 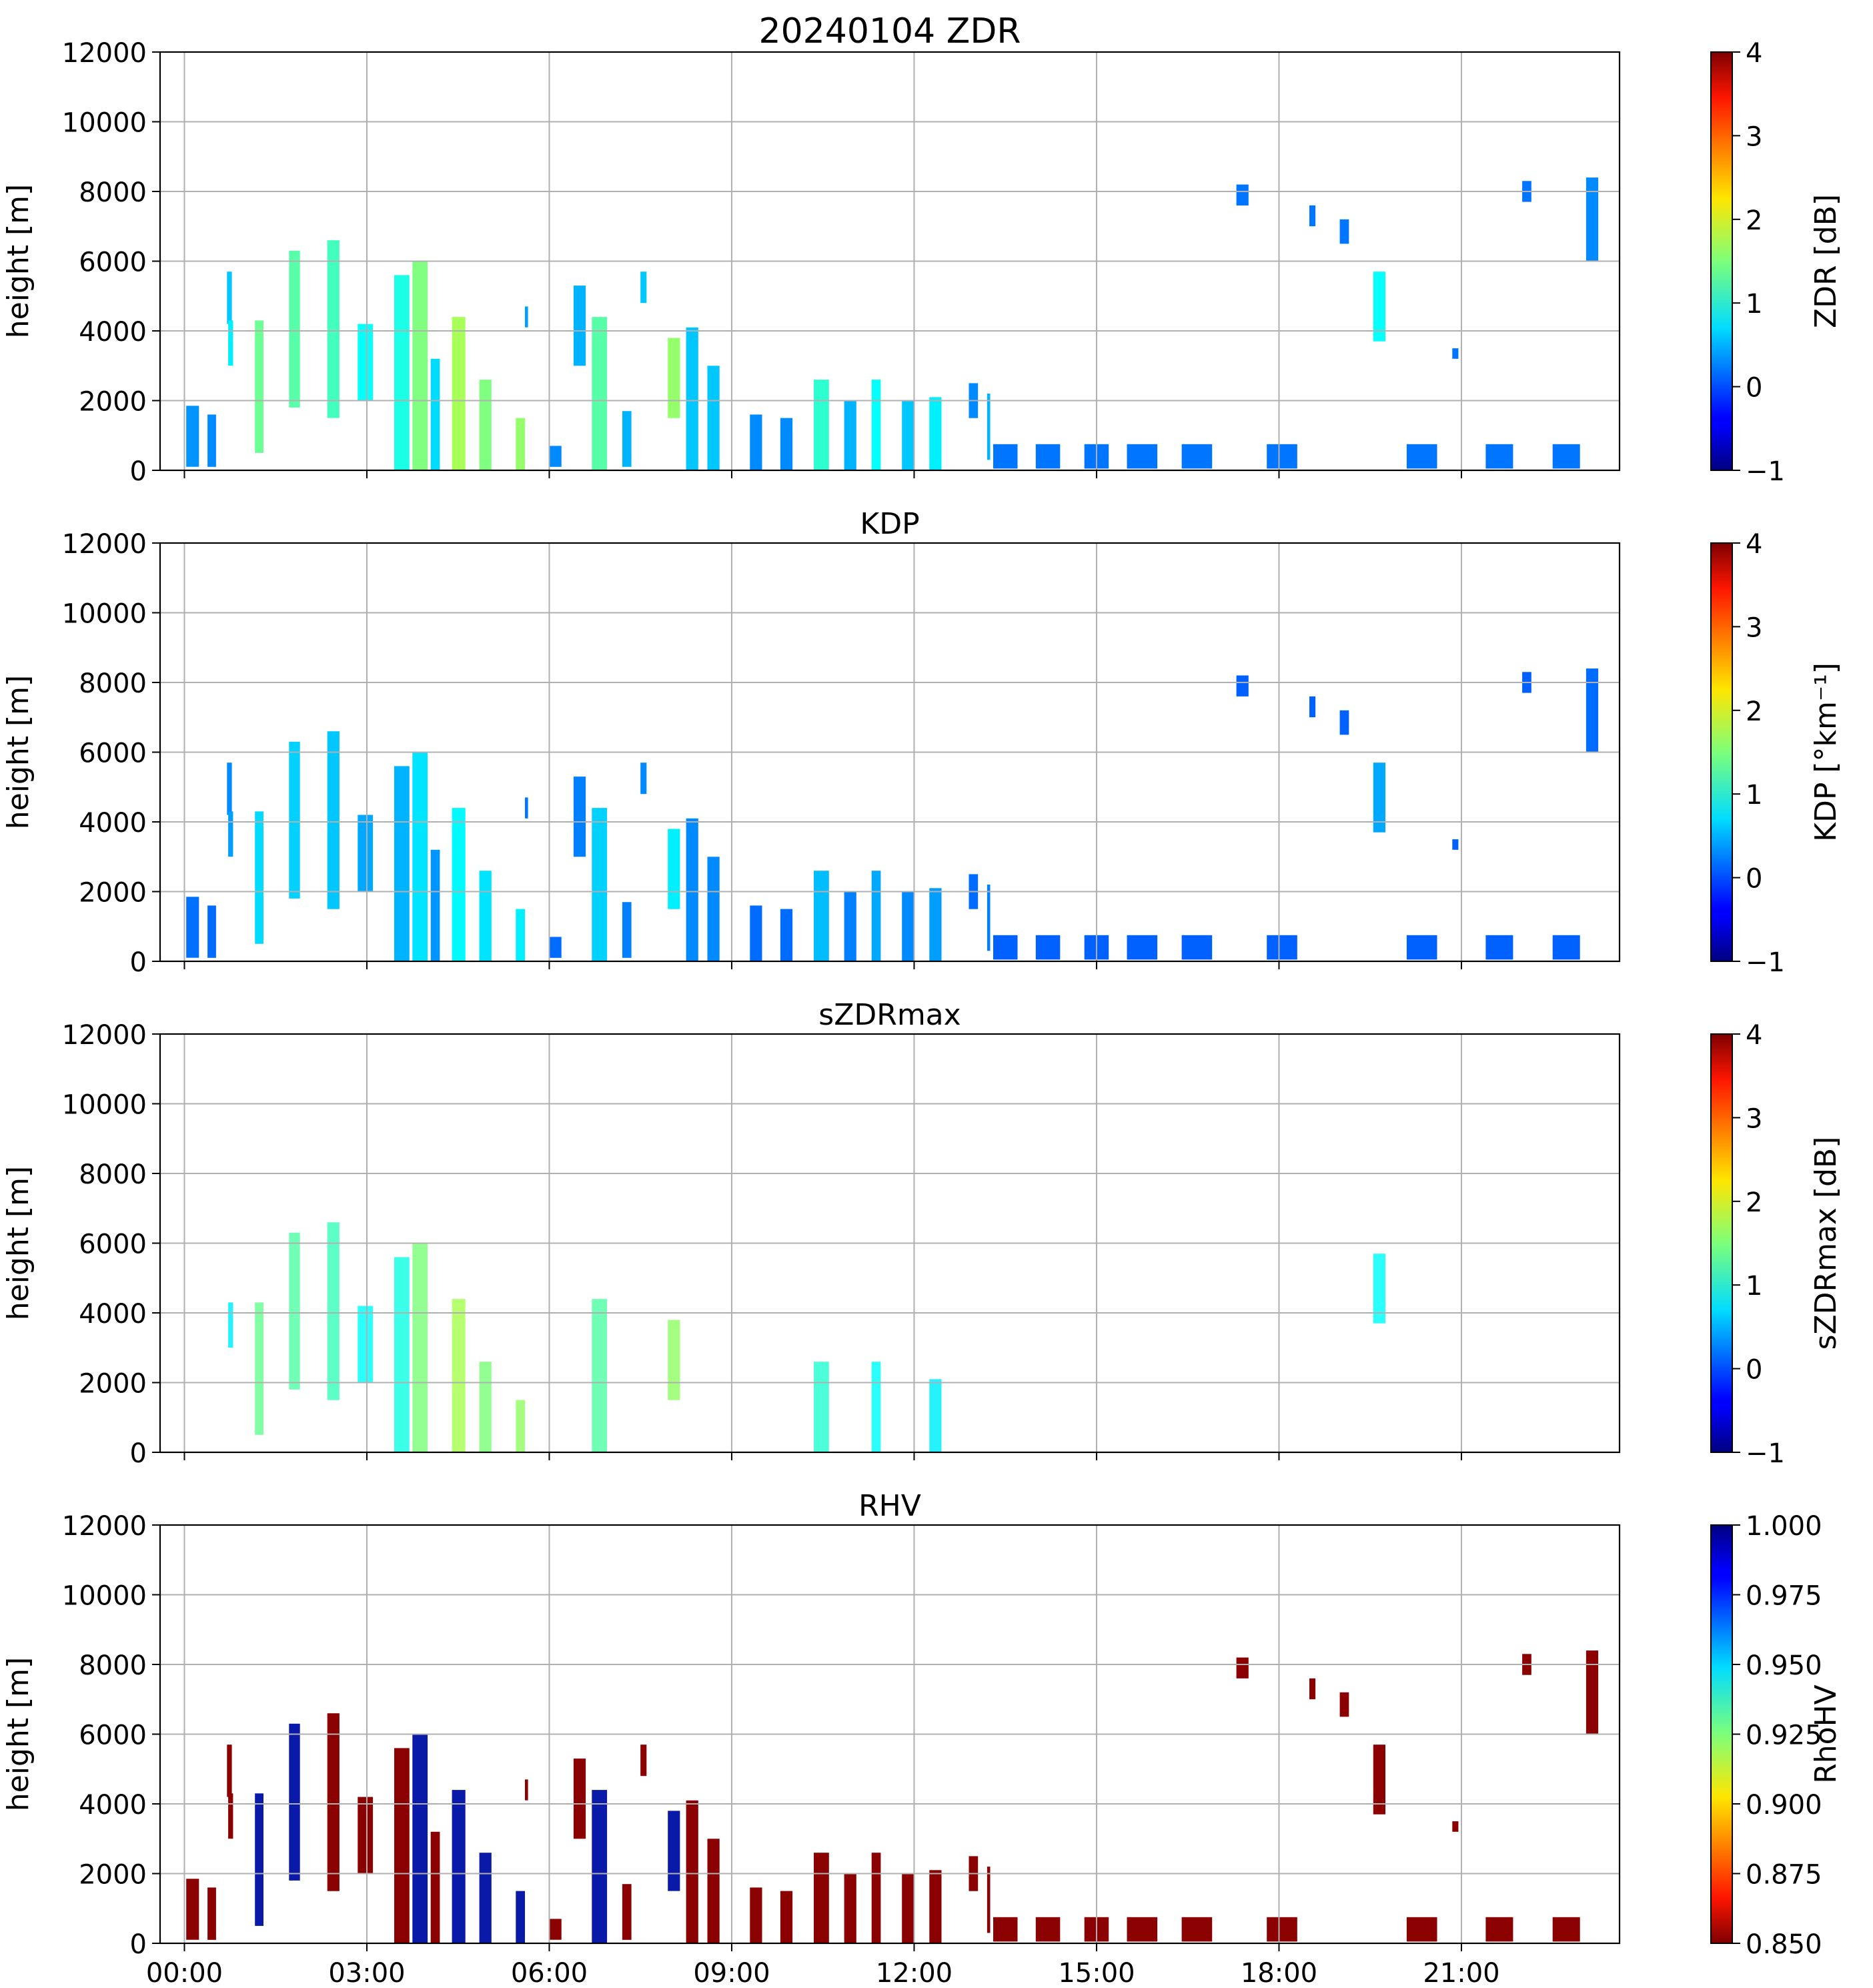 I want to click on x-tick-label: 03:00, so click(x=367, y=1973).